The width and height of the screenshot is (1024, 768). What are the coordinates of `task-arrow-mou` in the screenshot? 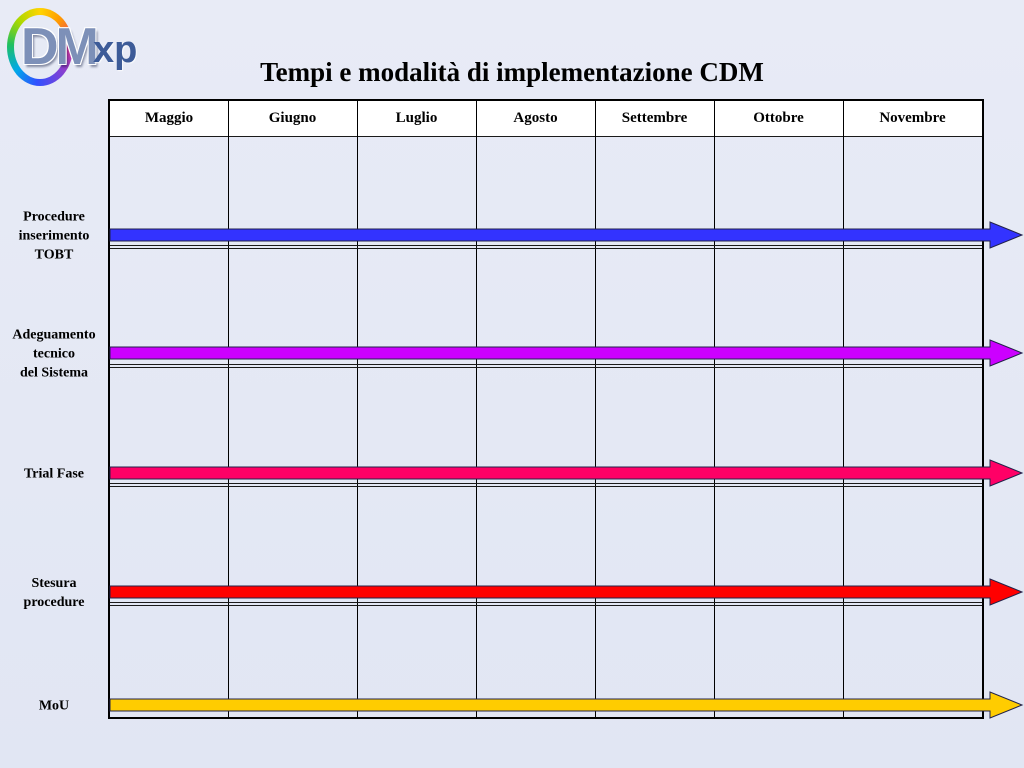 It's located at (566, 705).